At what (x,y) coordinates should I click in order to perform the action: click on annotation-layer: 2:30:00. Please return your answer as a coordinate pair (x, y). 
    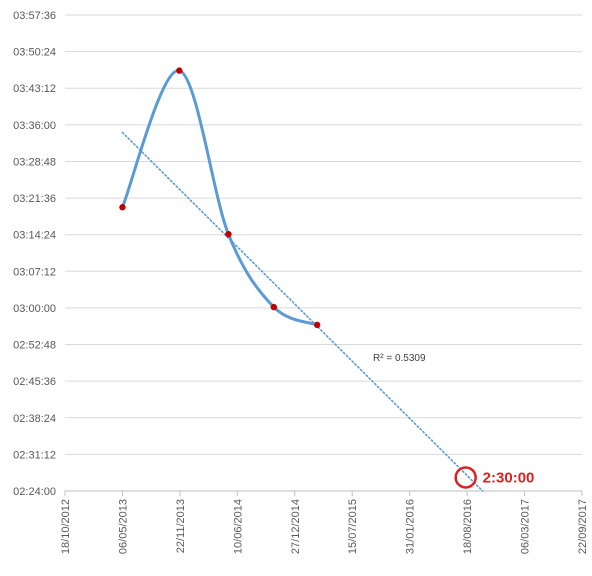
    Looking at the image, I should click on (494, 477).